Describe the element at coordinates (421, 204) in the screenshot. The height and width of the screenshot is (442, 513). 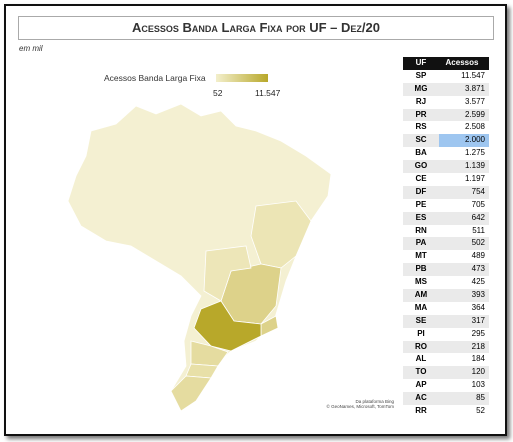
I see `uf-cell: PE` at that location.